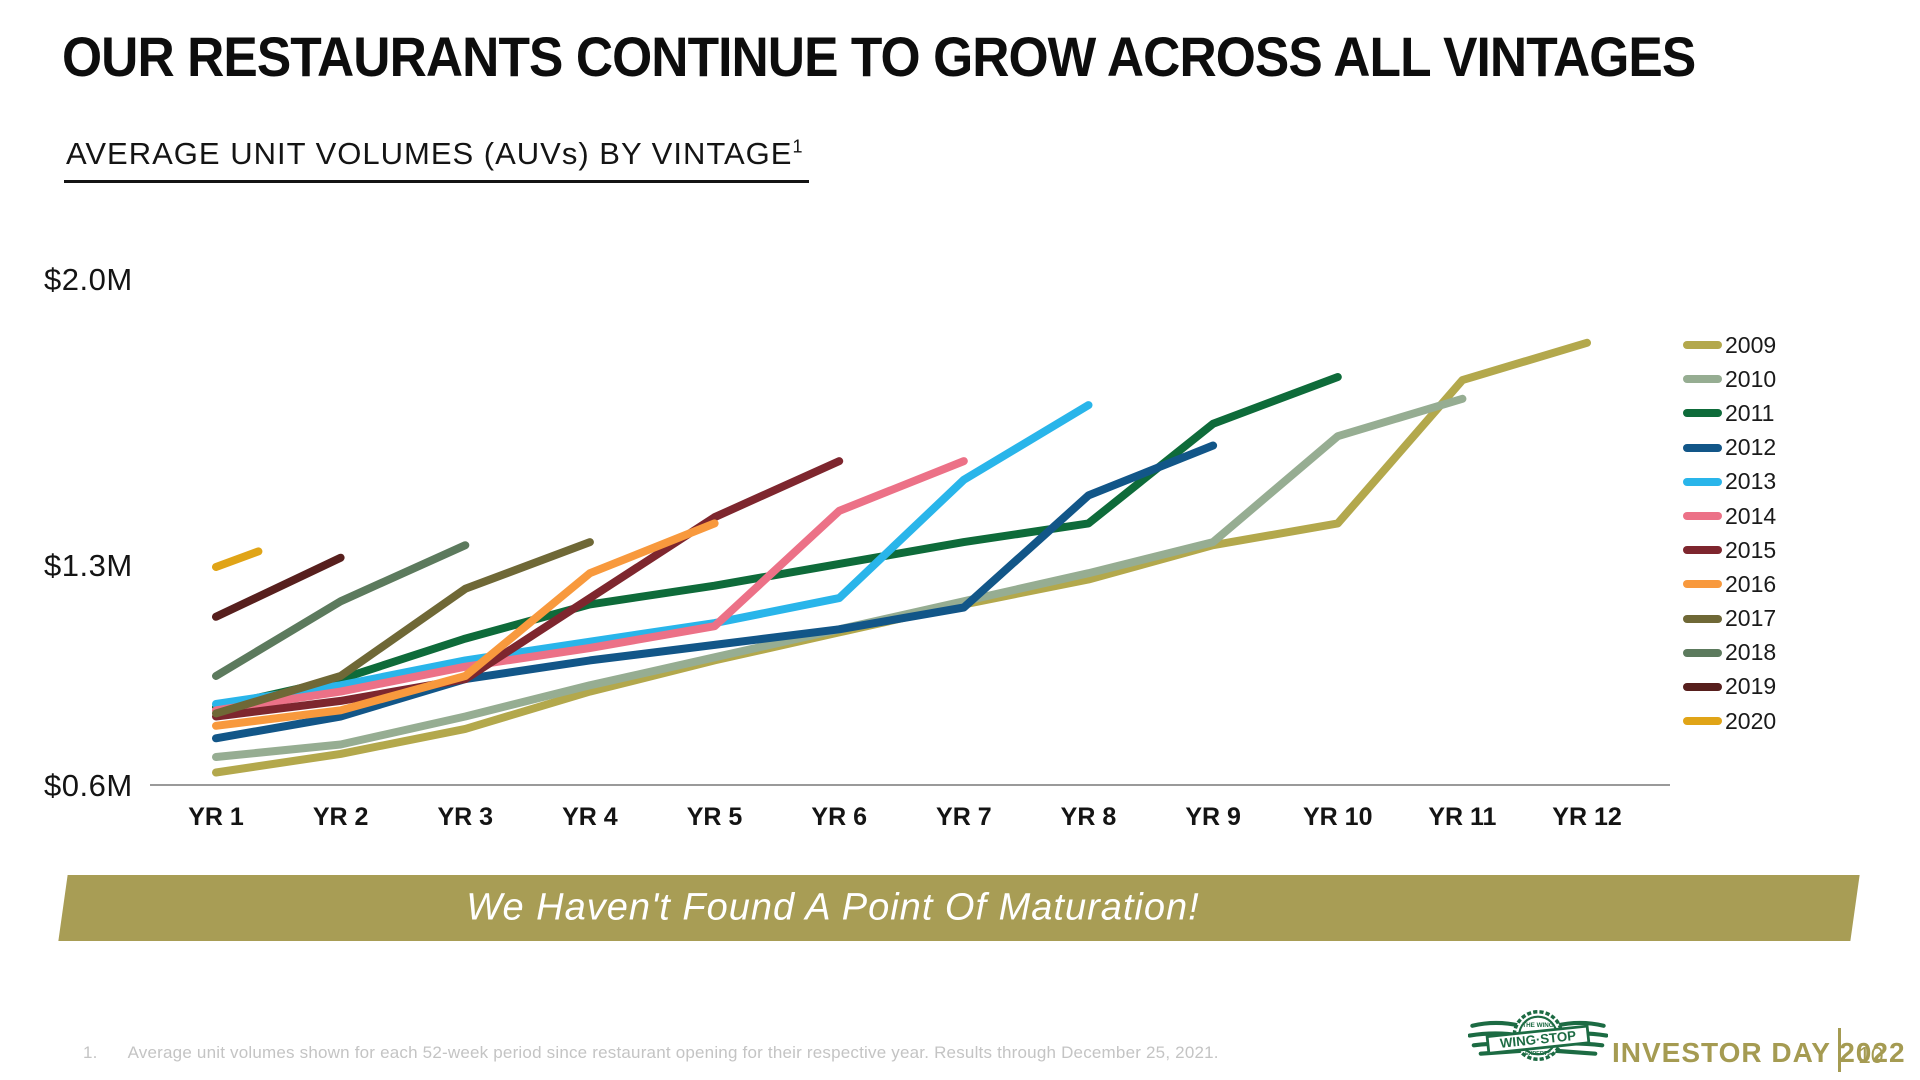 This screenshot has width=1920, height=1080. What do you see at coordinates (1702, 721) in the screenshot?
I see `legend-swatch-2020` at bounding box center [1702, 721].